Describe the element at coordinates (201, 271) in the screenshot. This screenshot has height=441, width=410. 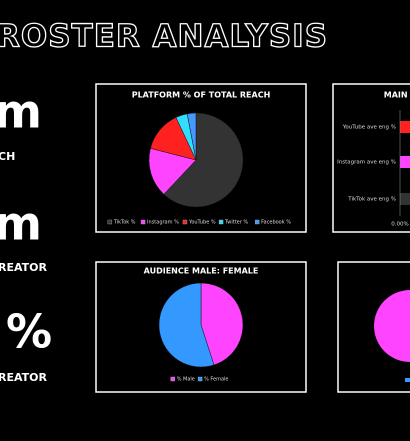
I see `chart-title: AUDIENCE MALE: FEMALE` at that location.